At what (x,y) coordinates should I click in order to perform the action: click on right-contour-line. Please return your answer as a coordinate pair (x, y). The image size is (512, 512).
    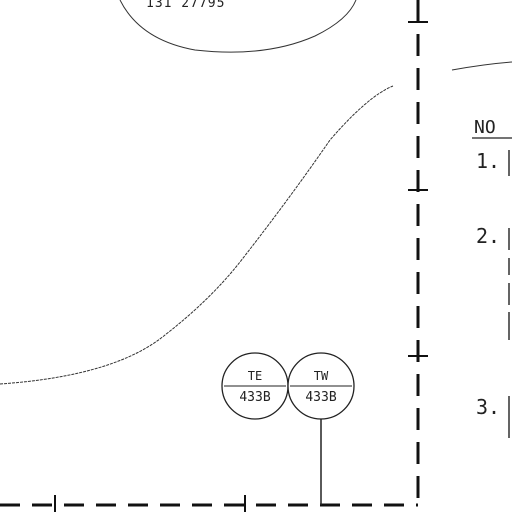
    Looking at the image, I should click on (481, 66).